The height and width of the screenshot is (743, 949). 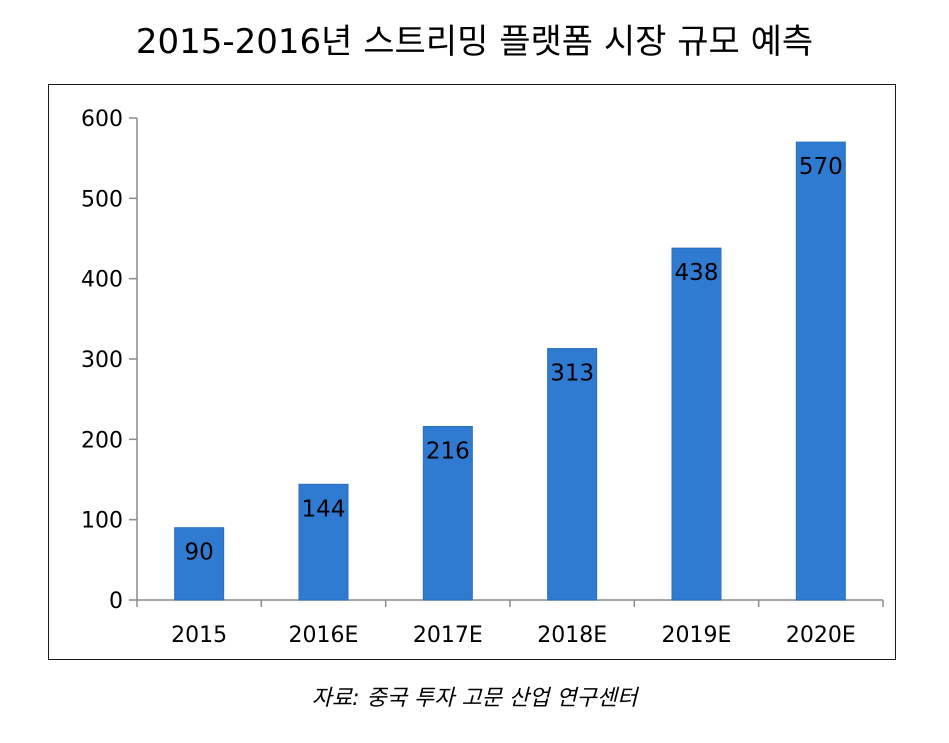 What do you see at coordinates (323, 542) in the screenshot?
I see `bar-2016E` at bounding box center [323, 542].